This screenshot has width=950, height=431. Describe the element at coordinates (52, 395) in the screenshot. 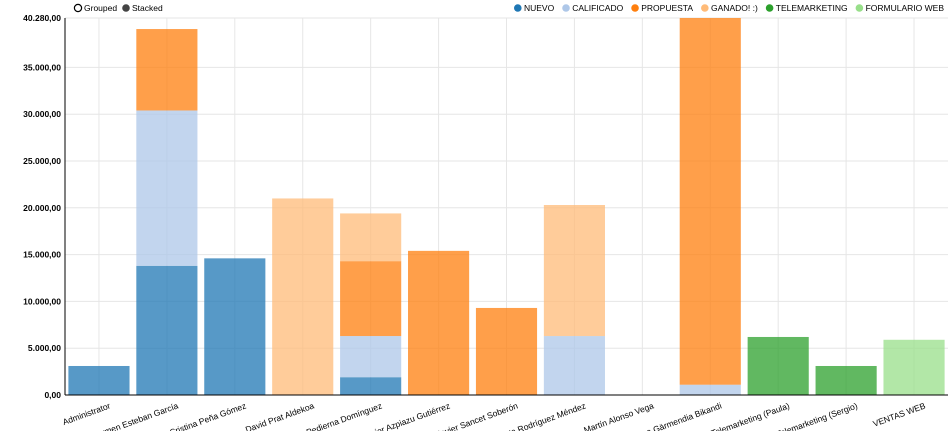

I see `y-tick-label: 0,00` at that location.